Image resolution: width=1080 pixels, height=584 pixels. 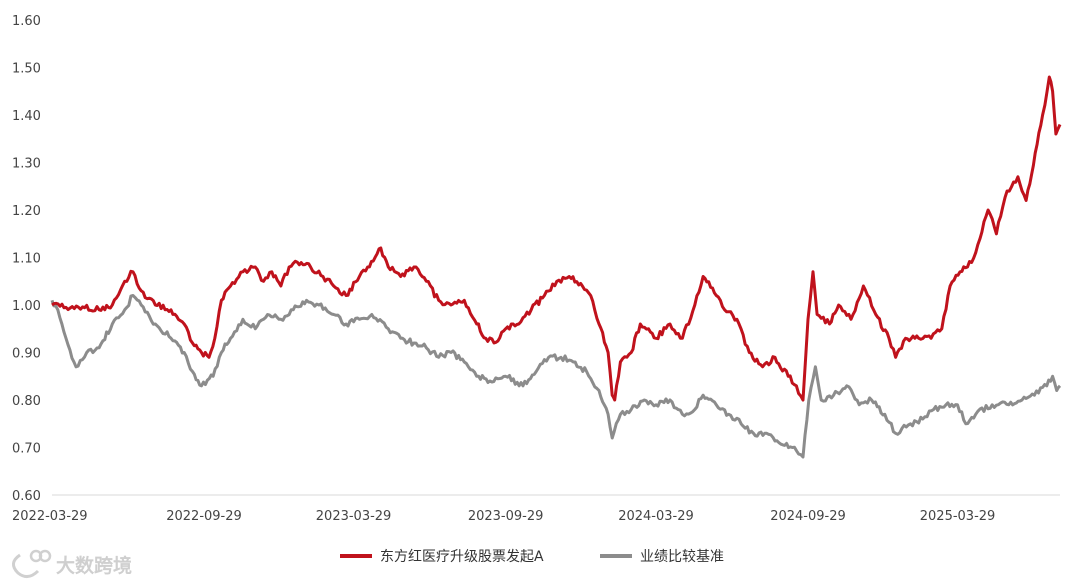 I want to click on watermark: 大数跨境, so click(x=72, y=563).